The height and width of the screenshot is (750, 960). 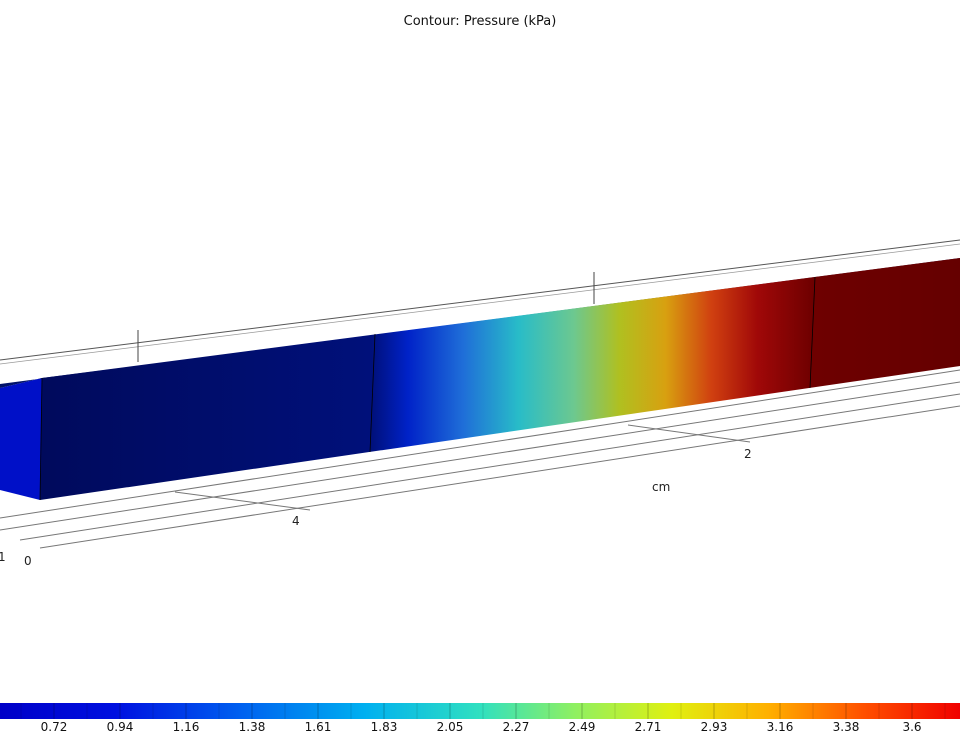 I want to click on axis-tick-label-1: 1, so click(x=3, y=557).